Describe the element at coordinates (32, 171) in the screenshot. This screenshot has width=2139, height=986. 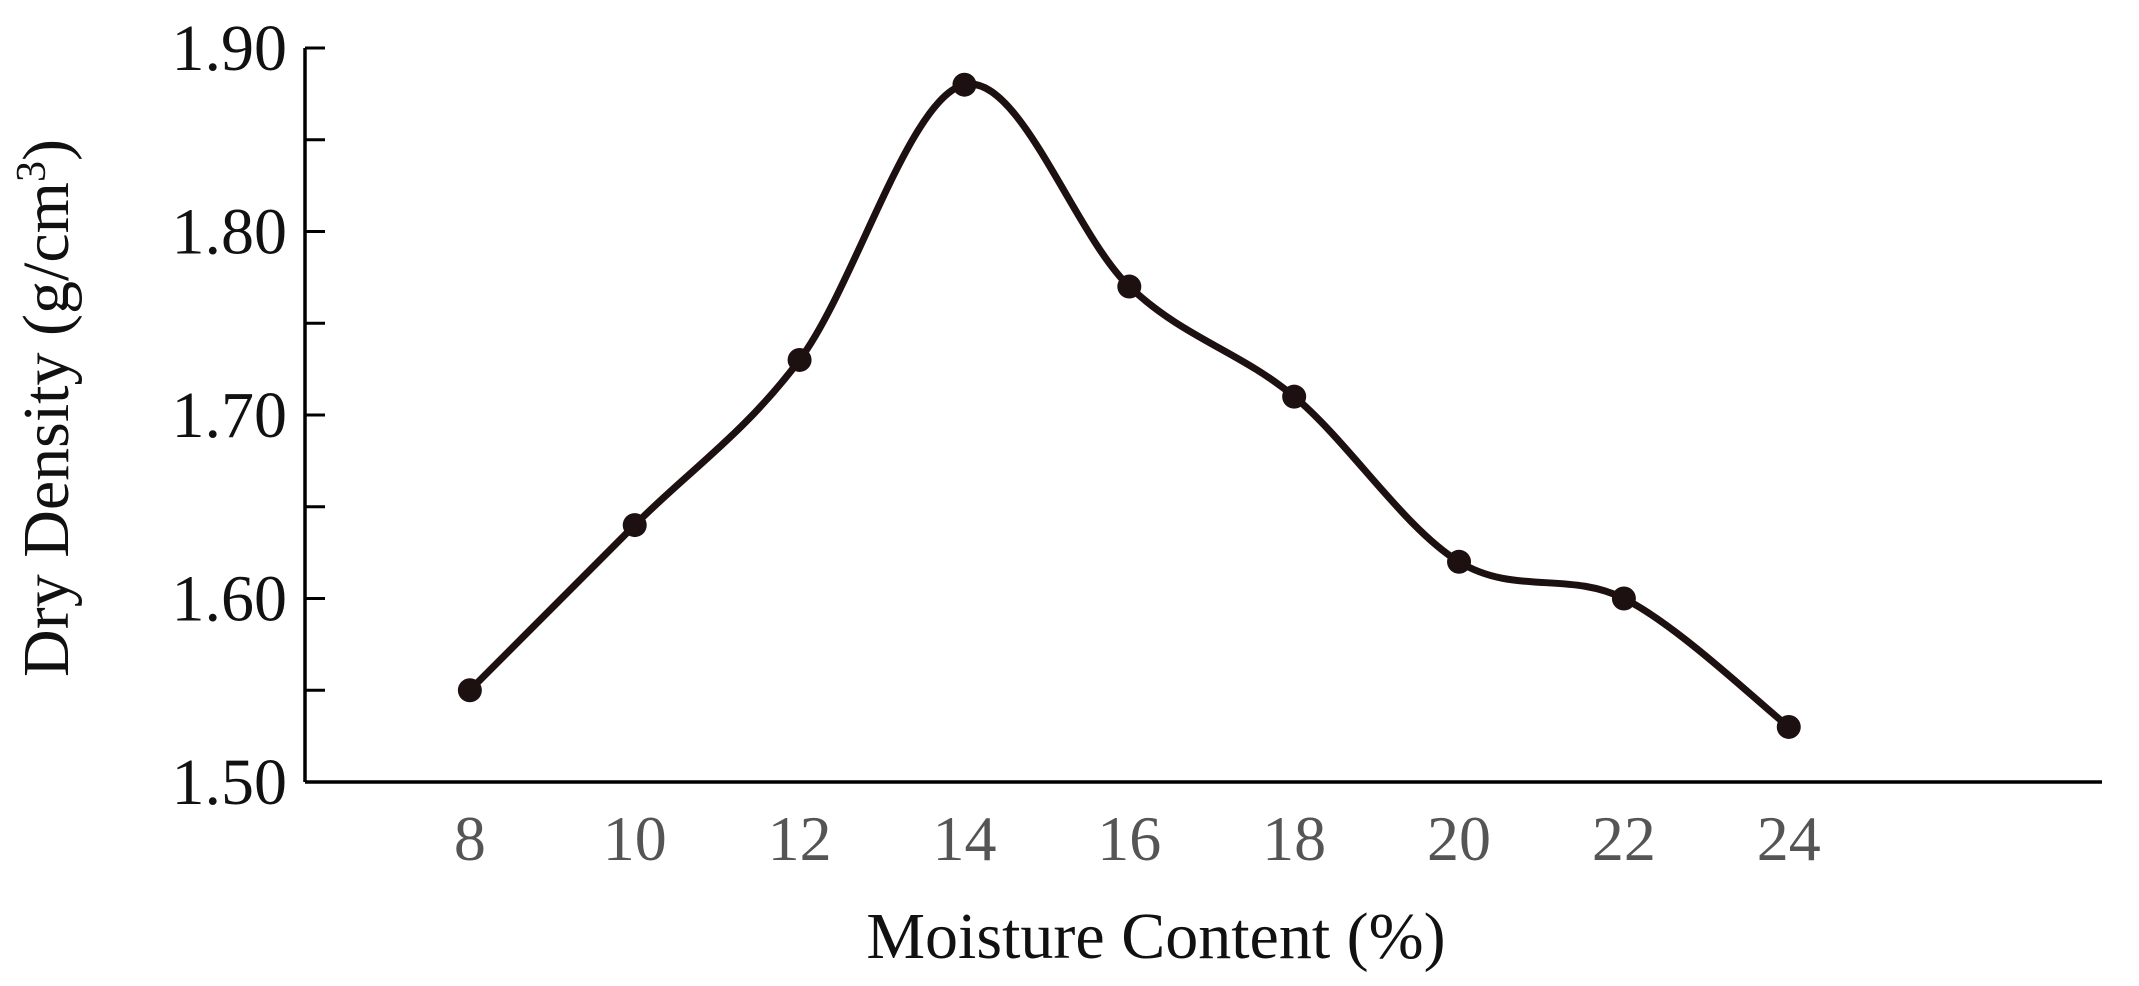
I see `y-axis-title-superscript: 3` at that location.